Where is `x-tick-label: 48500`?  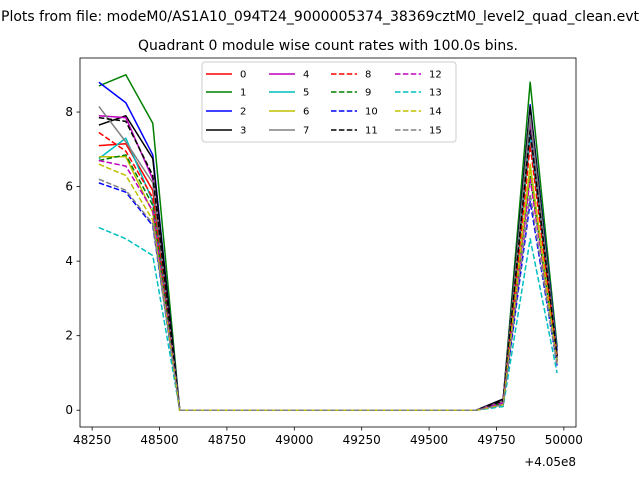
x-tick-label: 48500 is located at coordinates (159, 440).